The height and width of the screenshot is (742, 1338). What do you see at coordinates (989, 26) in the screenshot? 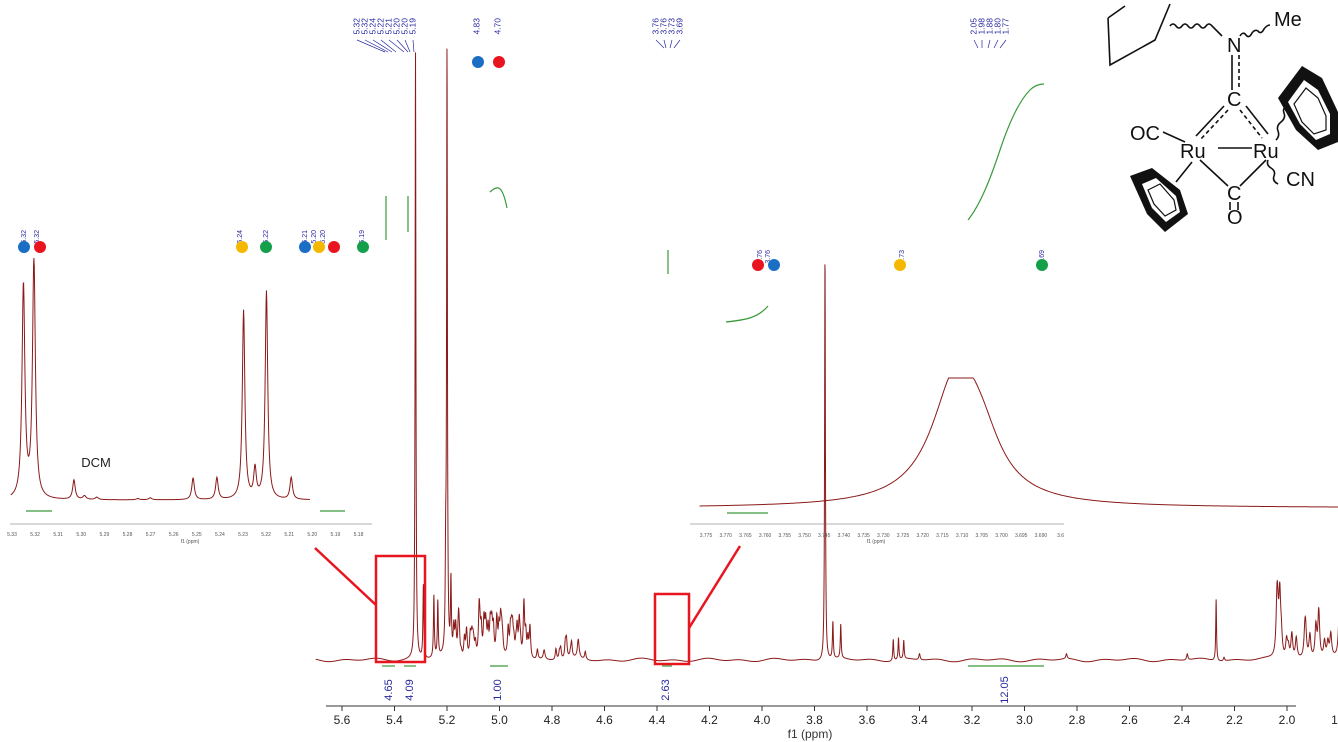
I see `peak-label: 1.88` at bounding box center [989, 26].